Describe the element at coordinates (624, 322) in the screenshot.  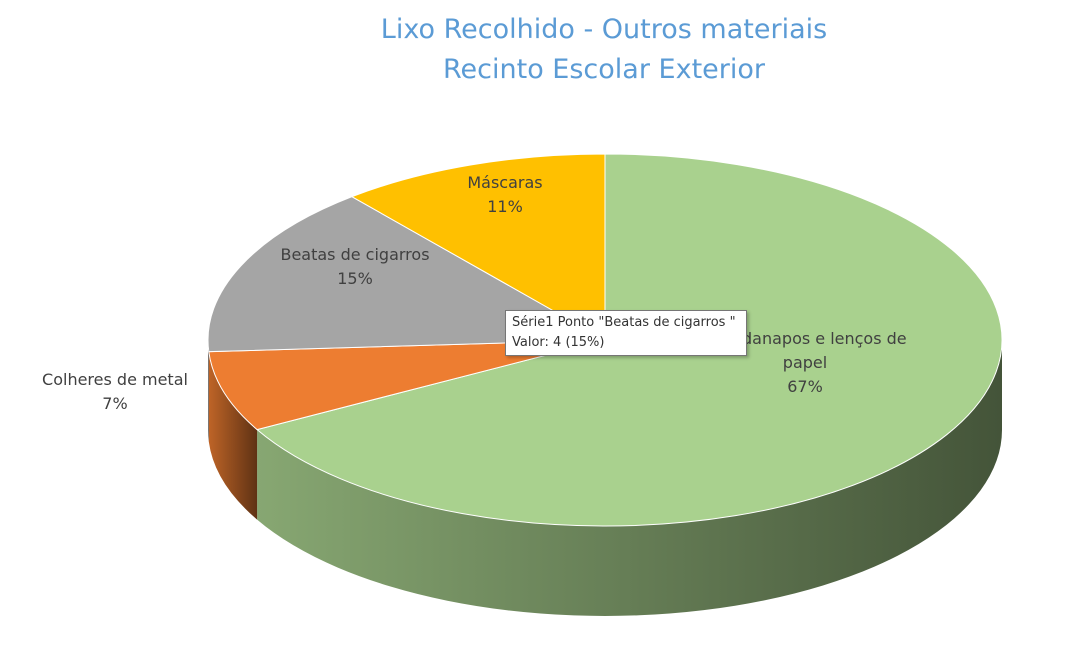
I see `tooltip-line: Série1 Ponto "Beatas de cigarros "` at that location.